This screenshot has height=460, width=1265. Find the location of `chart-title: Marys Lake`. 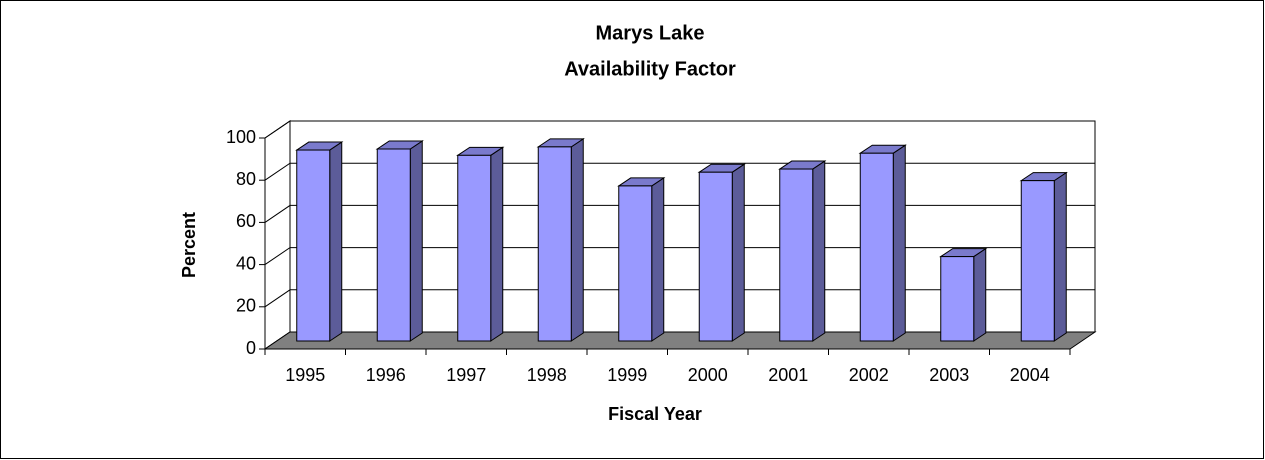

chart-title: Marys Lake is located at coordinates (650, 33).